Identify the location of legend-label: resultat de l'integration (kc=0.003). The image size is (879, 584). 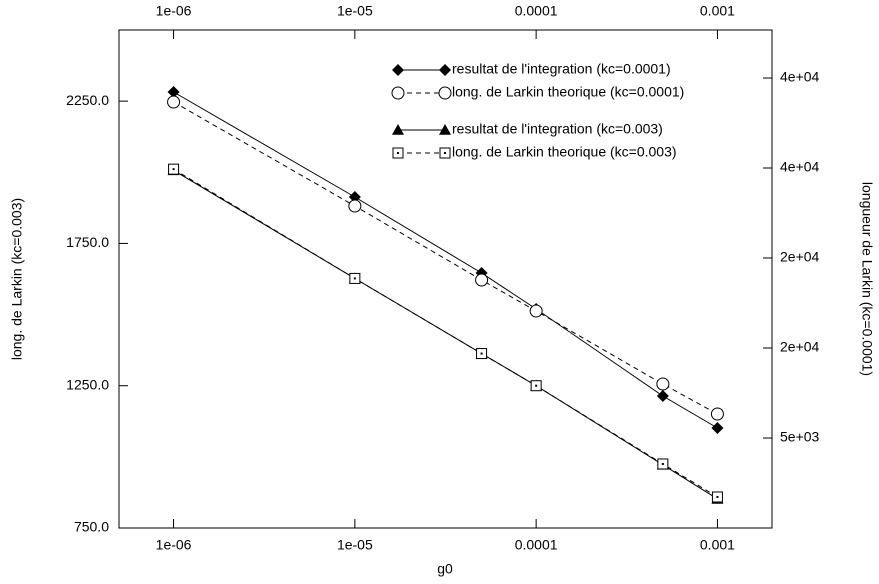
(557, 129).